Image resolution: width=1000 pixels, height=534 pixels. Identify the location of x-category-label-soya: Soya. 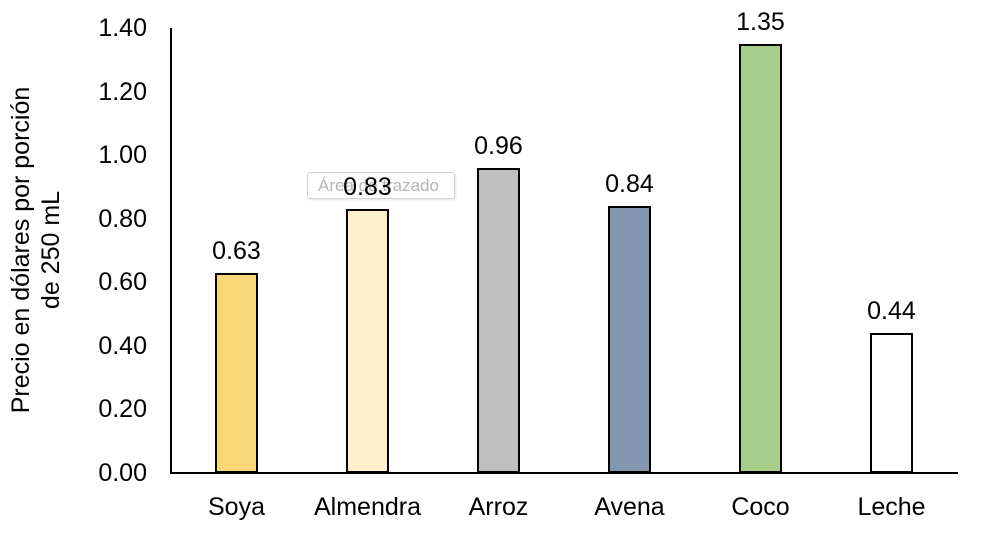
(236, 507).